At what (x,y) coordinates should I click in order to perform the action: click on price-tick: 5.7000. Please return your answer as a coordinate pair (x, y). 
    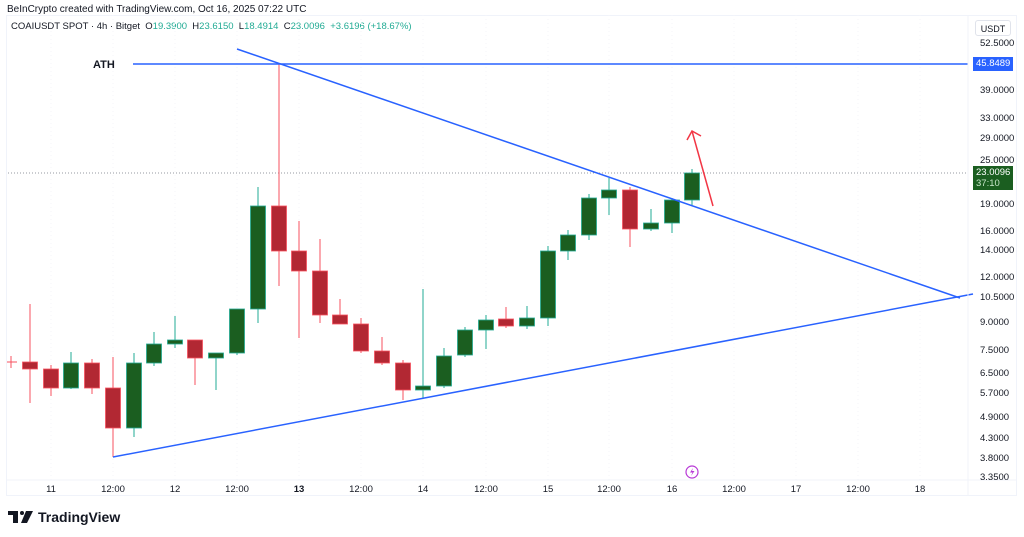
    Looking at the image, I should click on (994, 393).